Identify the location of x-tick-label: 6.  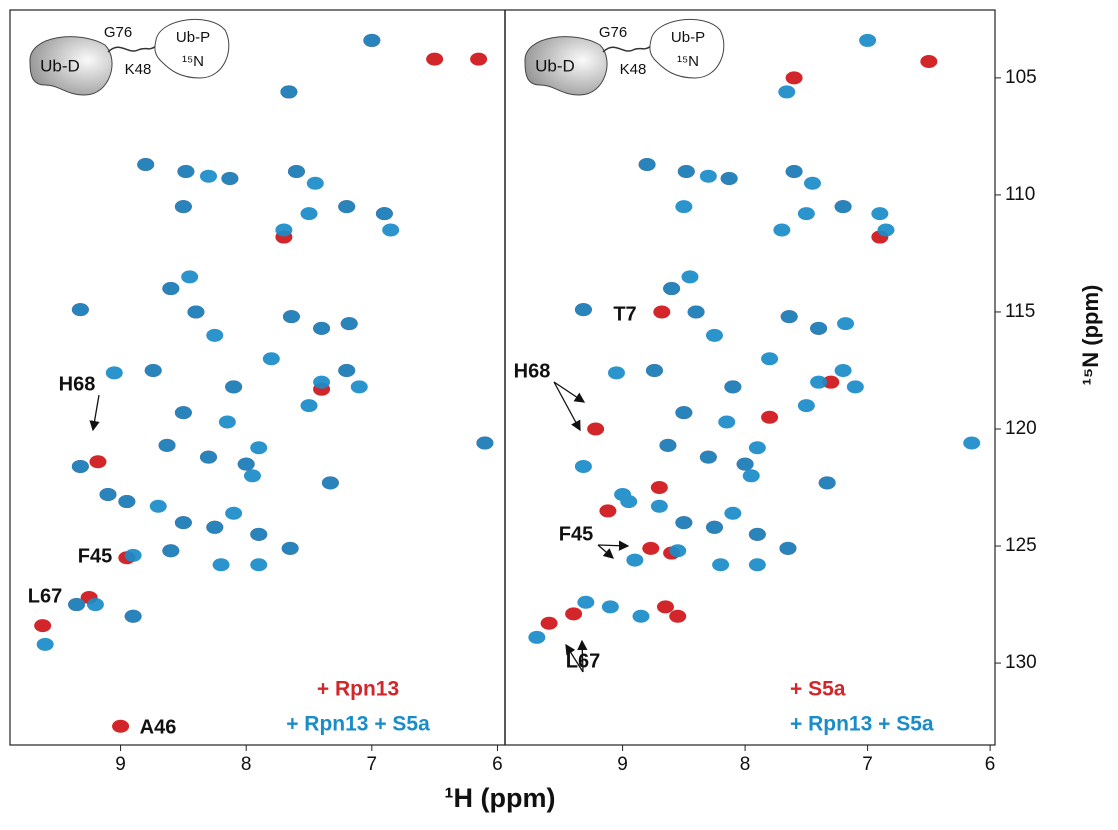
(497, 764).